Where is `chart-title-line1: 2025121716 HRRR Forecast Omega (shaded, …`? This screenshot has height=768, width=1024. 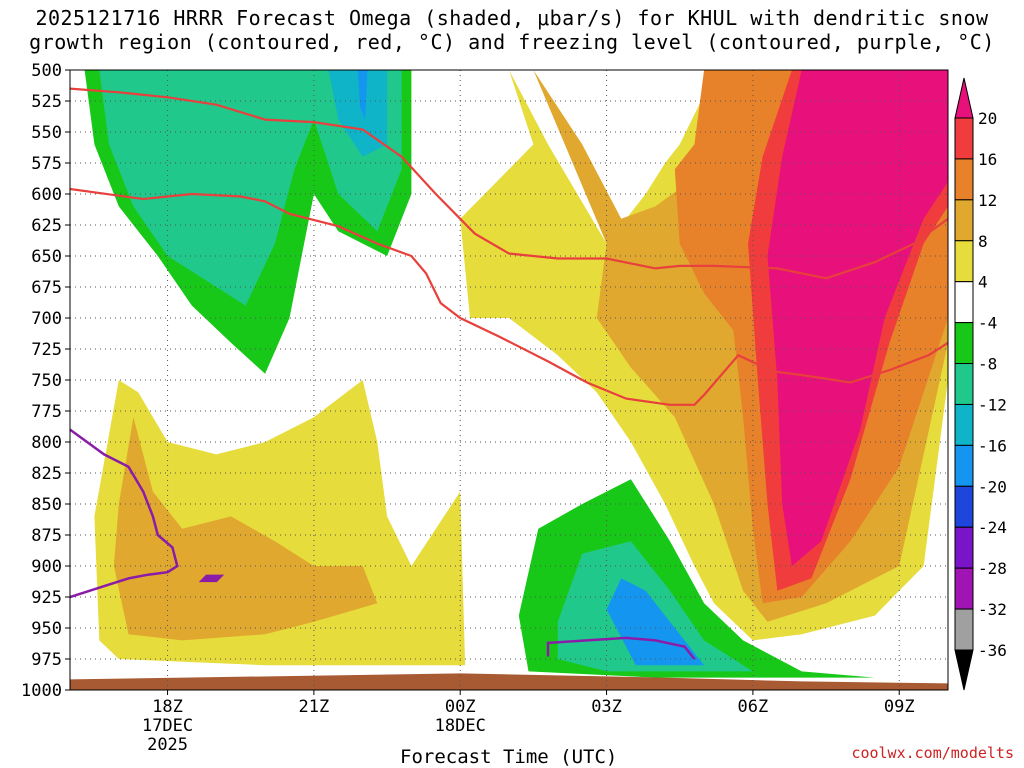
chart-title-line1: 2025121716 HRRR Forecast Omega (shaded, … is located at coordinates (512, 18).